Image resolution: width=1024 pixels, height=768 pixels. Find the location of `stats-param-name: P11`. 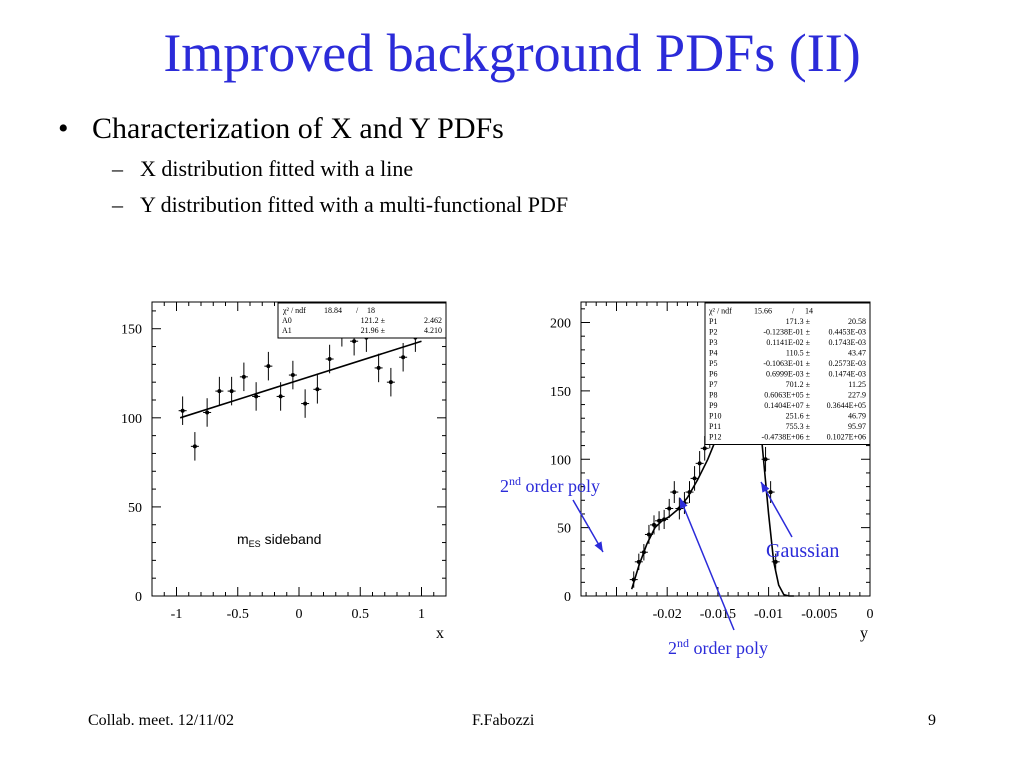

stats-param-name: P11 is located at coordinates (715, 426).